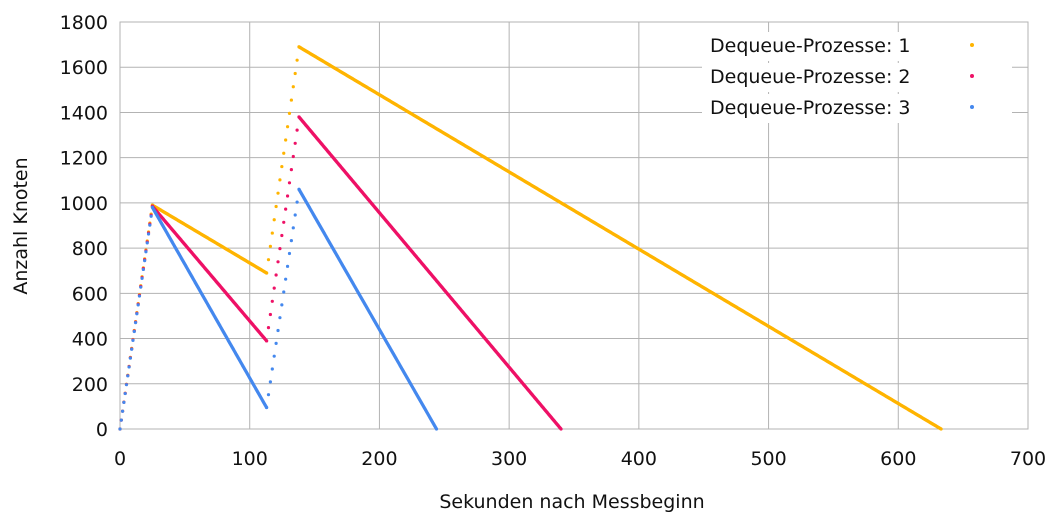  What do you see at coordinates (810, 77) in the screenshot?
I see `legend-label: Dequeue-Prozesse: 2` at bounding box center [810, 77].